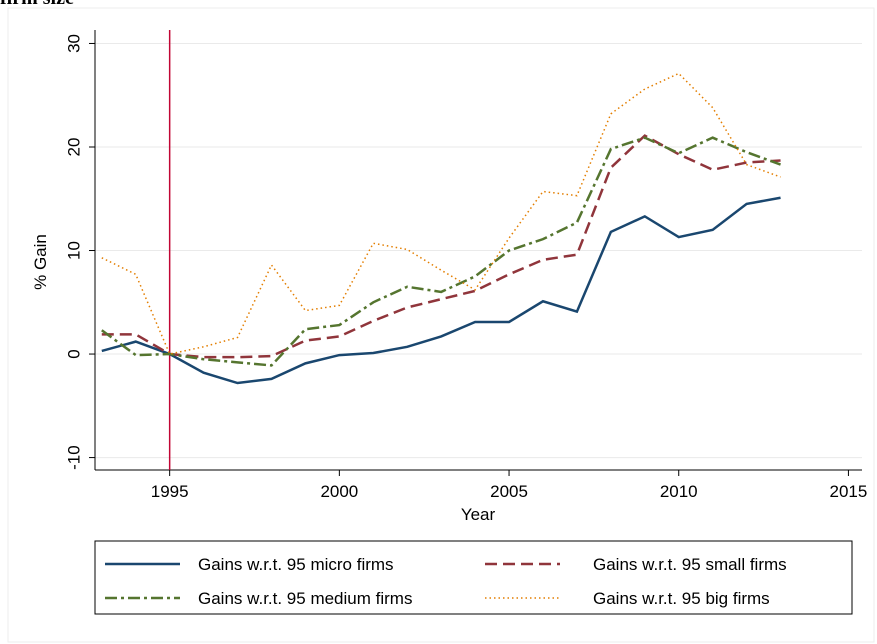 The image size is (877, 644). What do you see at coordinates (40, 262) in the screenshot?
I see `y-axis-label: % Gain` at bounding box center [40, 262].